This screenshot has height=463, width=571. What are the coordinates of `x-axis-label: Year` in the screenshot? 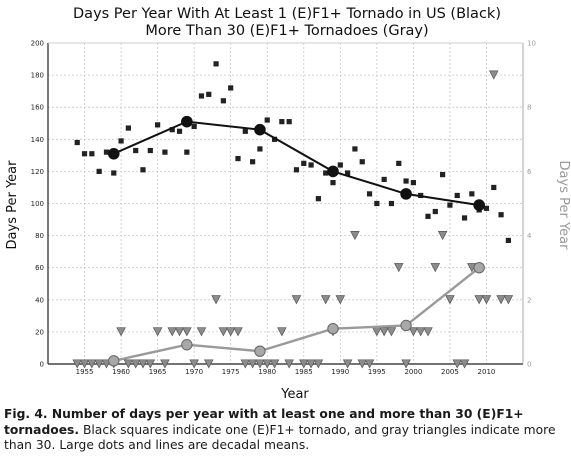 It's located at (294, 393).